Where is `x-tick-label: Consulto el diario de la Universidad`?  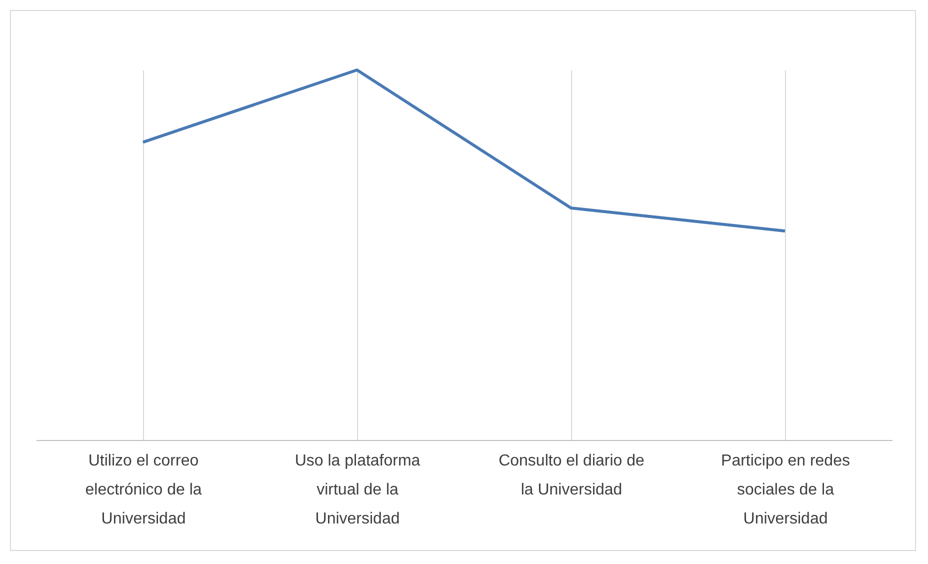
x-tick-label: Consulto el diario de la Universidad is located at coordinates (571, 475).